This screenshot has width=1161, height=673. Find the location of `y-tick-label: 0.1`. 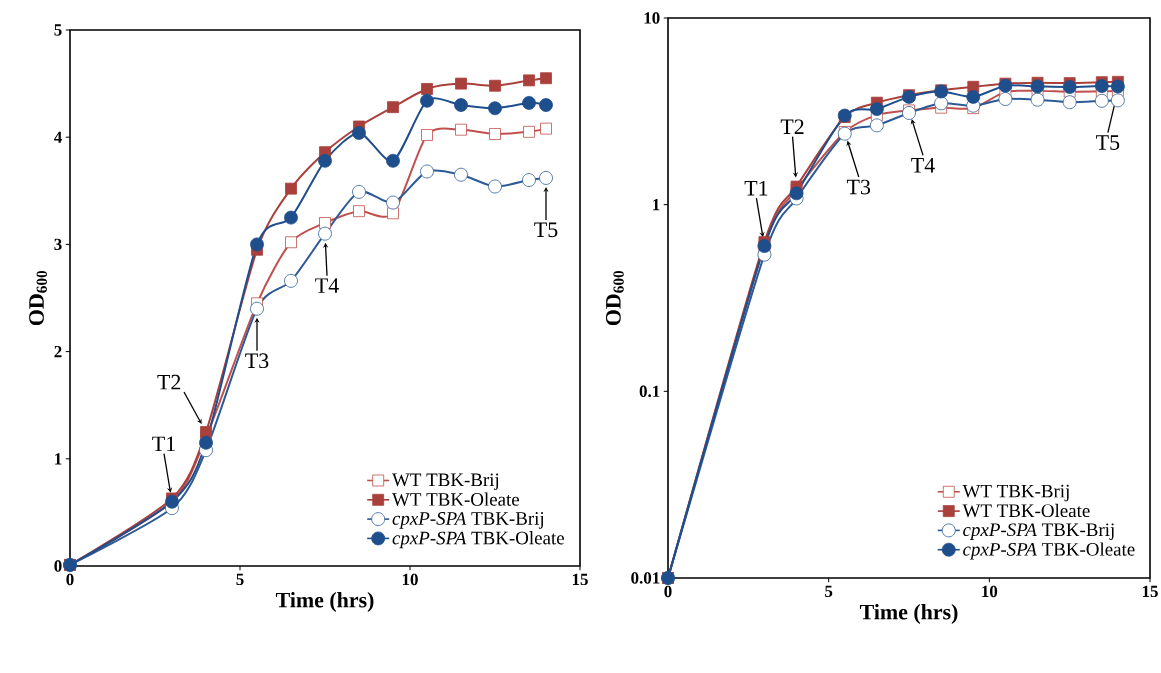

y-tick-label: 0.1 is located at coordinates (649, 391).